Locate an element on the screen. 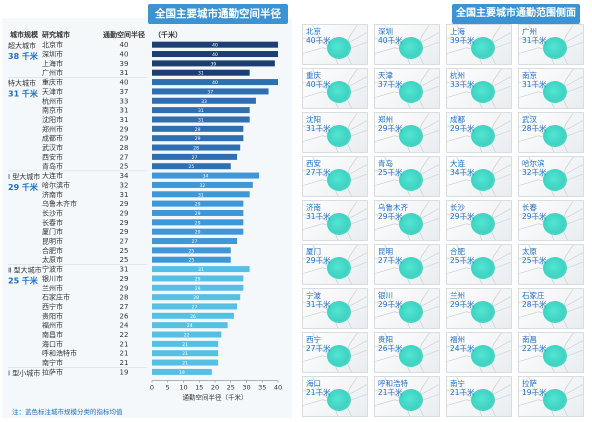  bar-data-label: 37 is located at coordinates (210, 92).